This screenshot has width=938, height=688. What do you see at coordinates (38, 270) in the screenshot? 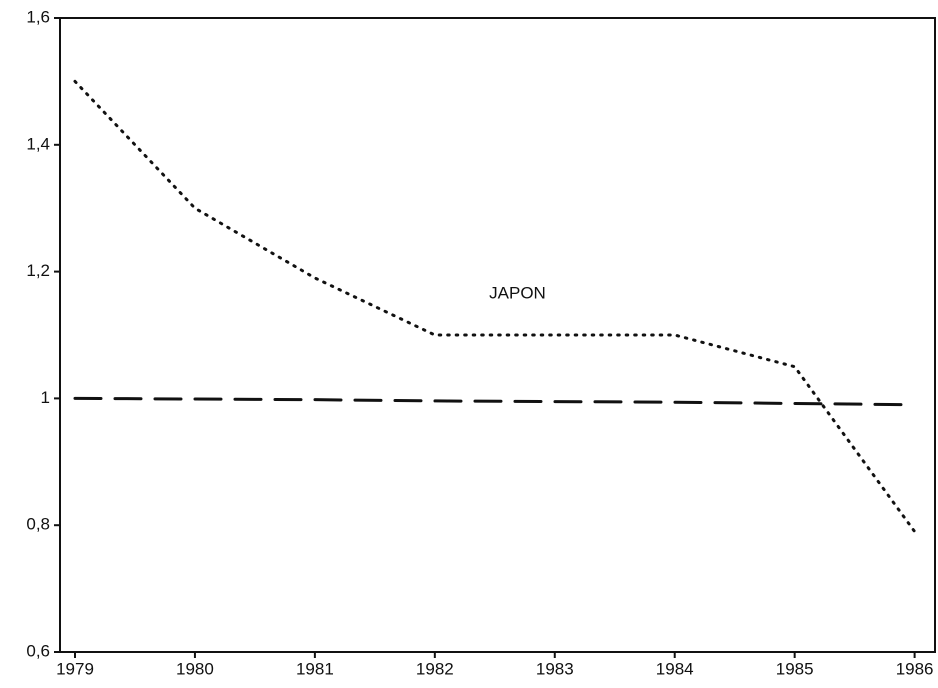
I see `y-tick-label: 1,2` at bounding box center [38, 270].